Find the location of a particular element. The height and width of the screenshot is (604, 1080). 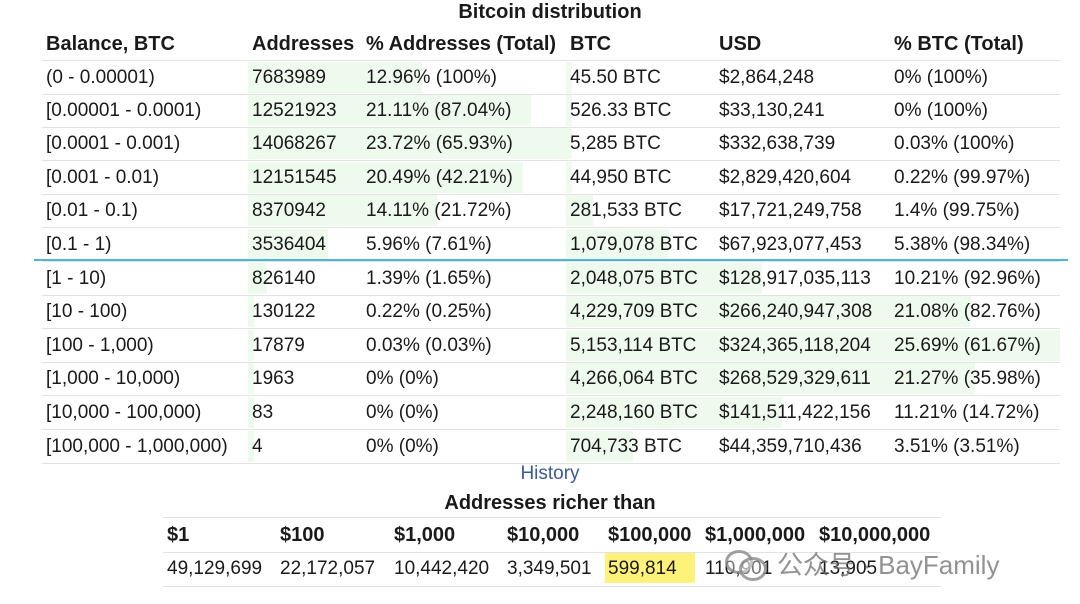

col-addresses-cell: 12521923 is located at coordinates (294, 110).